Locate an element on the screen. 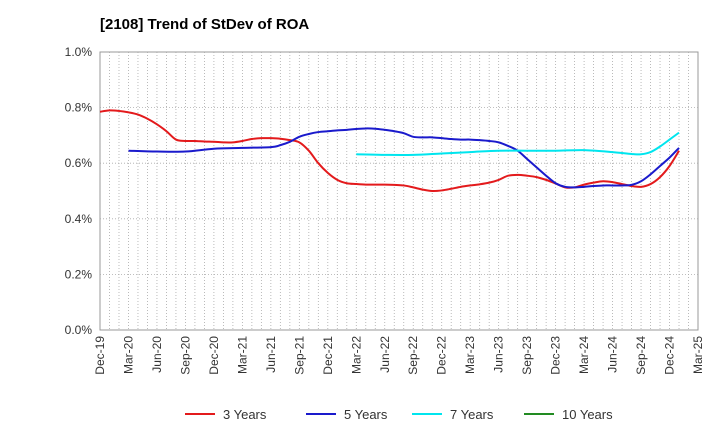 This screenshot has width=720, height=440. x-tick-label: Mar-24 is located at coordinates (584, 355).